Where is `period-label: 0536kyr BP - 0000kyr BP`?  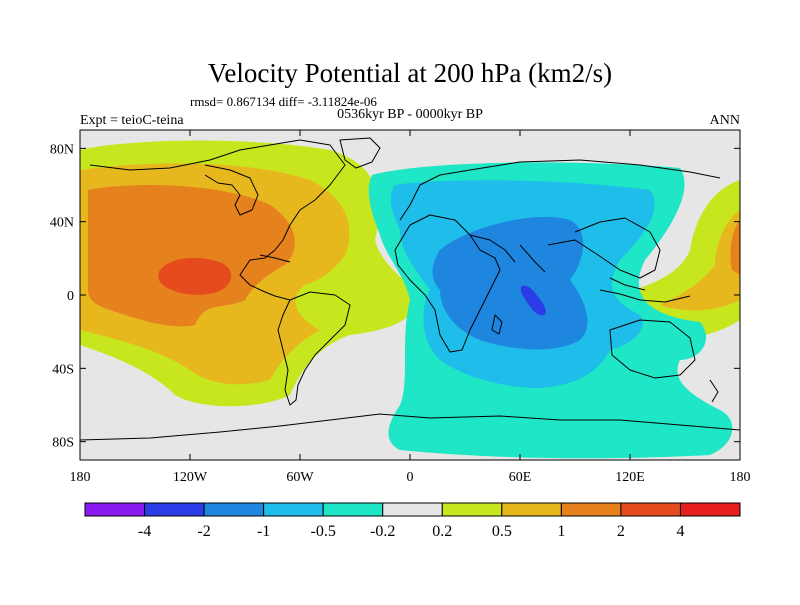
period-label: 0536kyr BP - 0000kyr BP is located at coordinates (410, 114).